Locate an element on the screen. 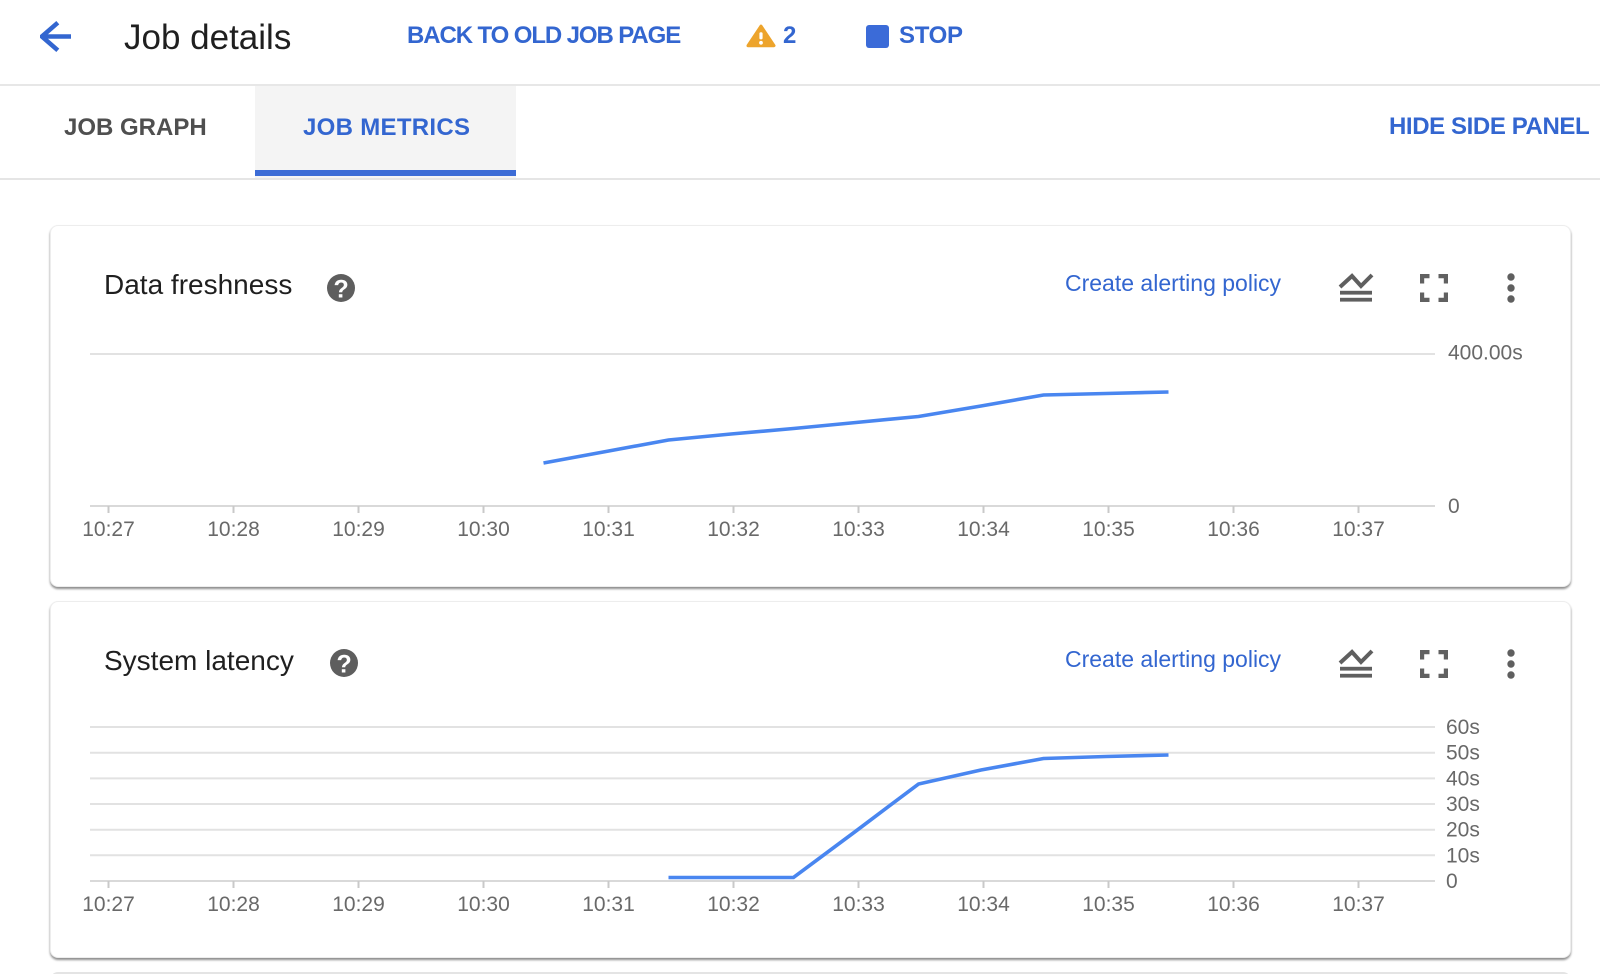 The height and width of the screenshot is (974, 1600). svg-text: 40s is located at coordinates (1463, 778).